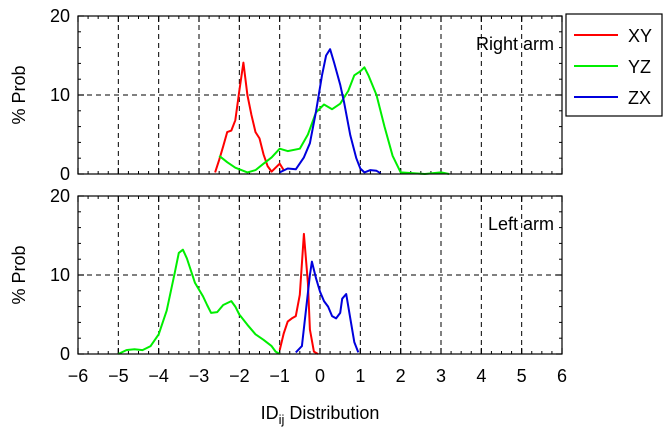 The height and width of the screenshot is (432, 664). I want to click on x-tick-label: 5, so click(522, 376).